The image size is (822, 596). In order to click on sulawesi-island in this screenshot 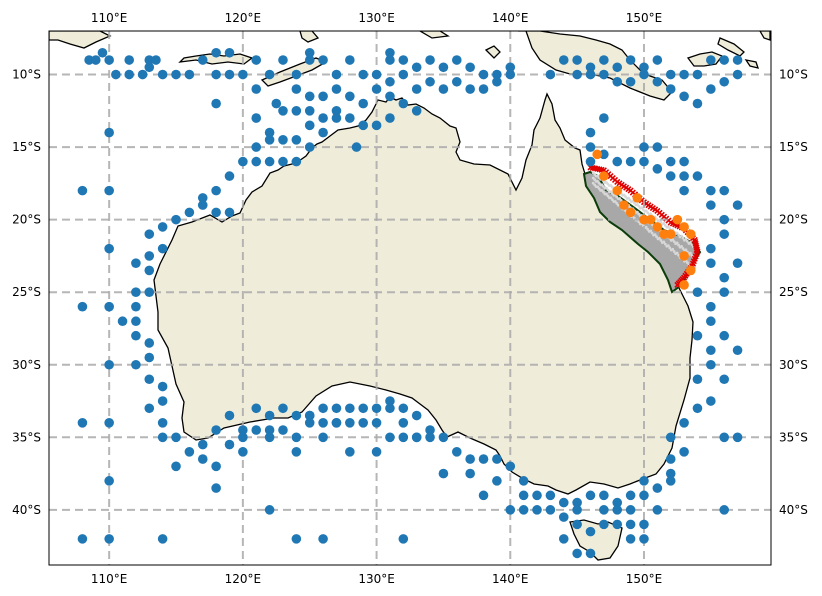, I will do `click(309, 37)`.